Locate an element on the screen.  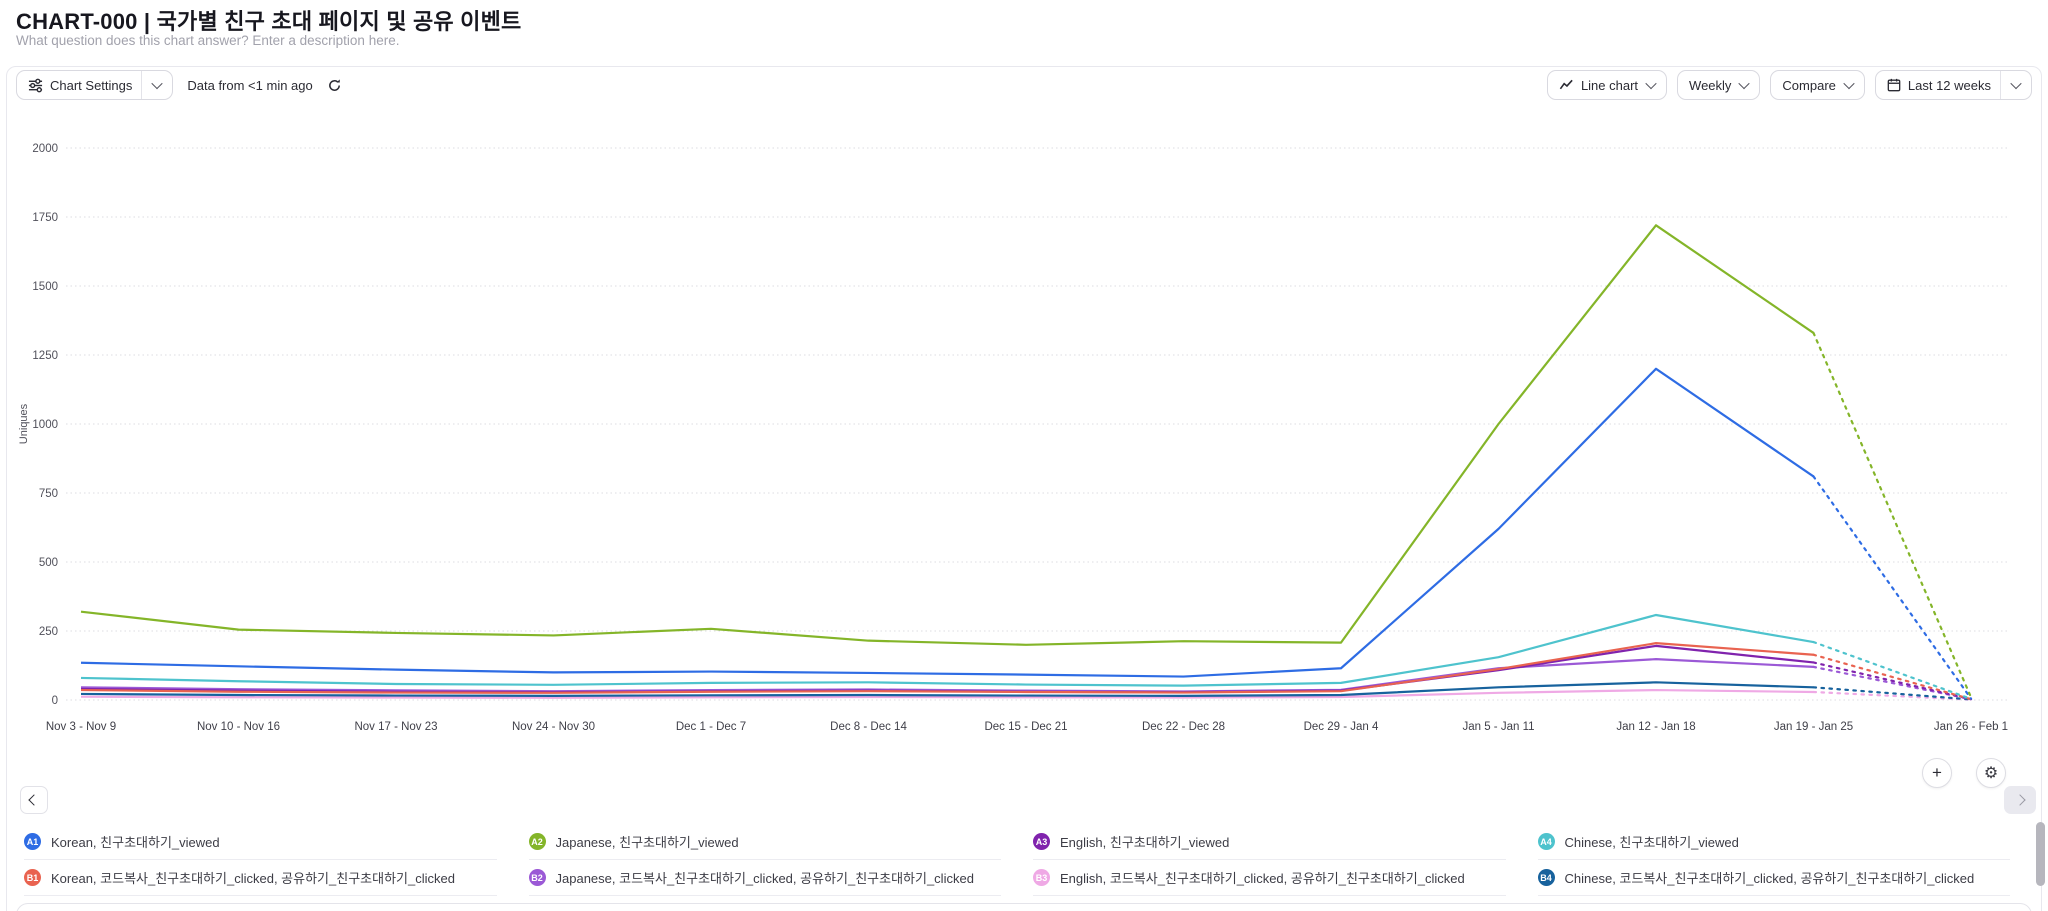
sliders-icon is located at coordinates (35, 85).